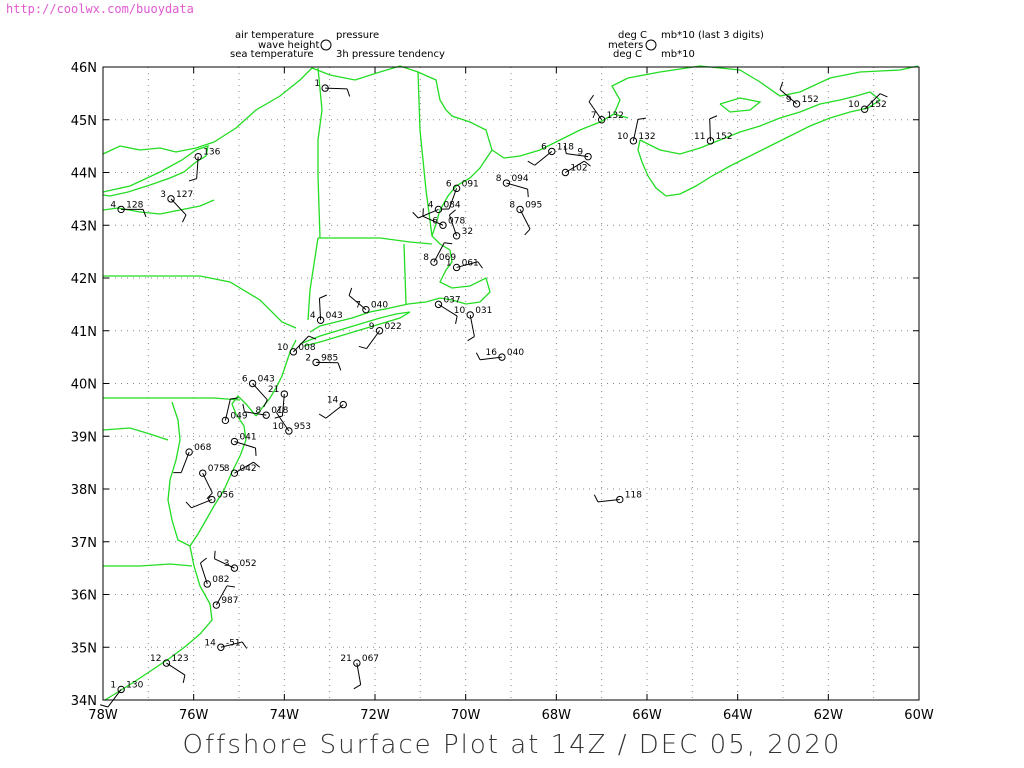  Describe the element at coordinates (451, 300) in the screenshot. I see `pressure-label: 037` at that location.